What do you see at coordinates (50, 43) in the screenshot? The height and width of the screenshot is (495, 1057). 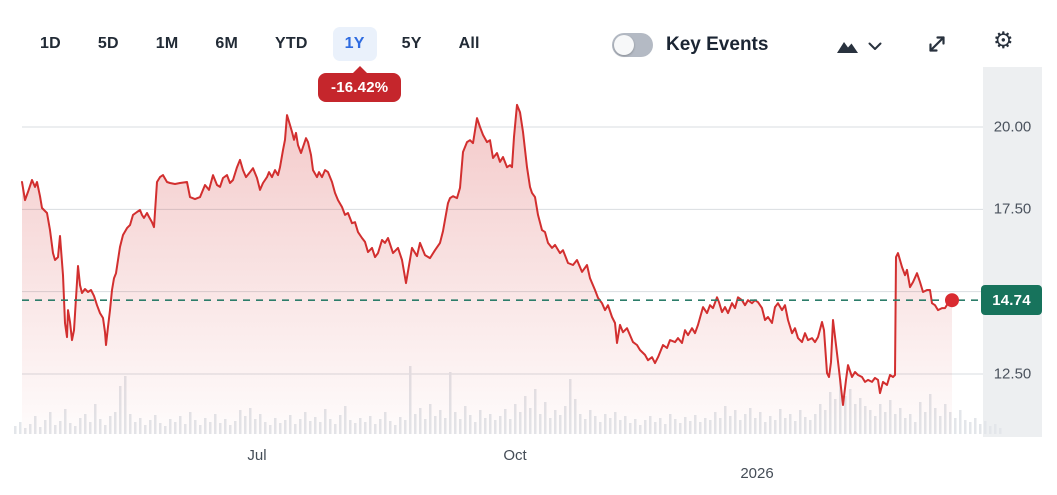 I see `tab-range-1d: 1D` at bounding box center [50, 43].